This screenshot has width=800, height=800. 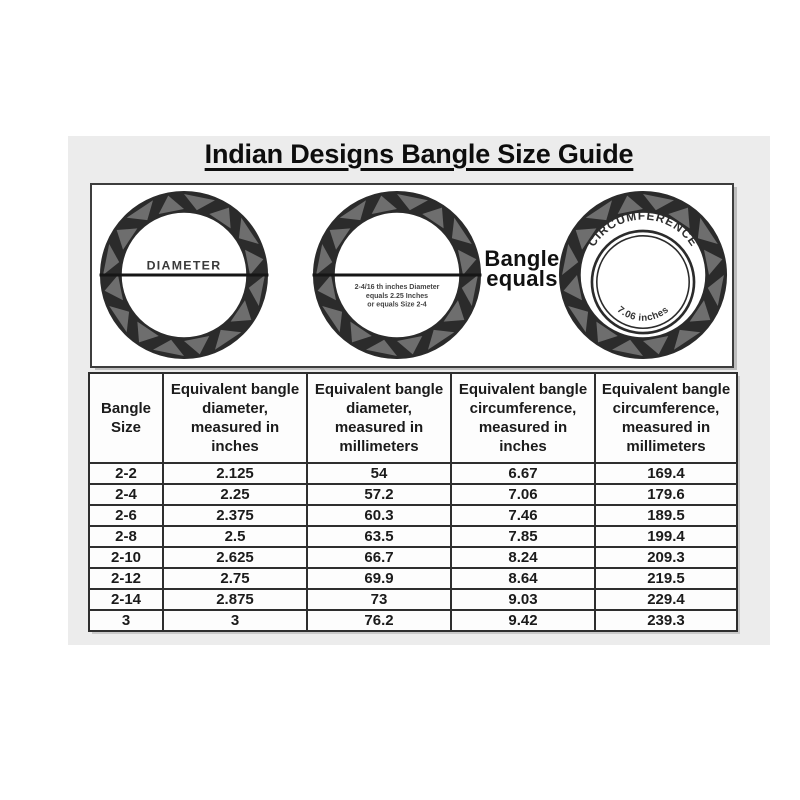 What do you see at coordinates (523, 620) in the screenshot?
I see `table-cell: 9.42` at bounding box center [523, 620].